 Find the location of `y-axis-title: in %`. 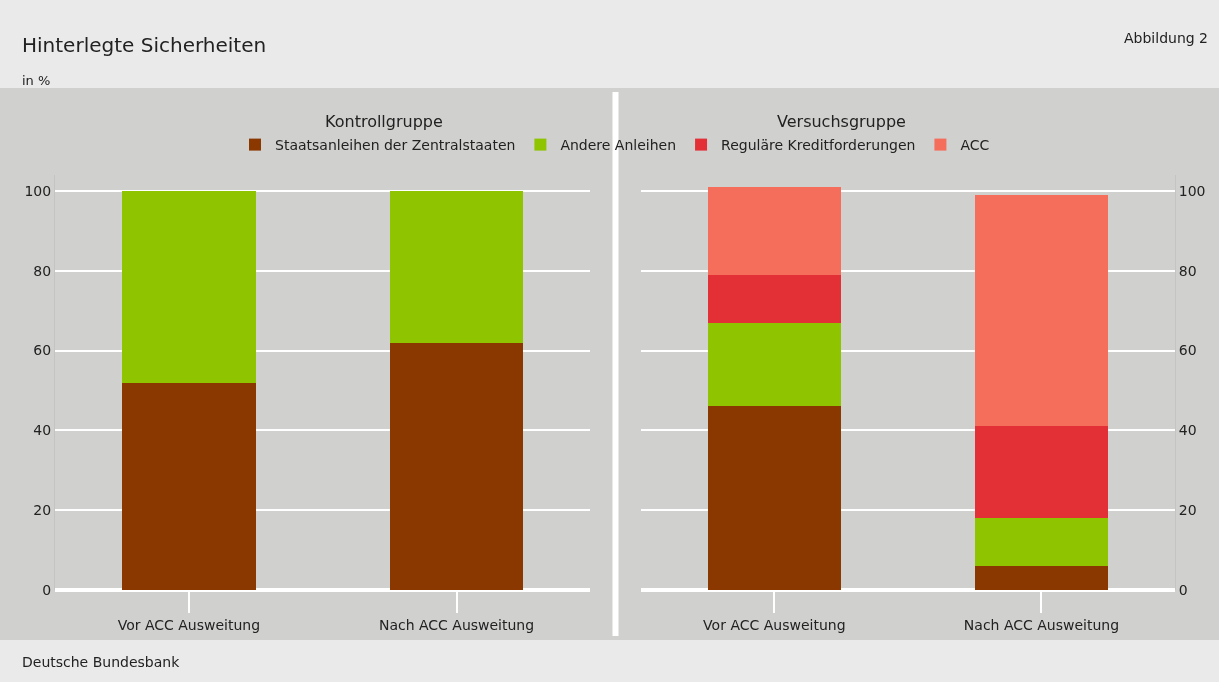

y-axis-title: in % is located at coordinates (36, 80).